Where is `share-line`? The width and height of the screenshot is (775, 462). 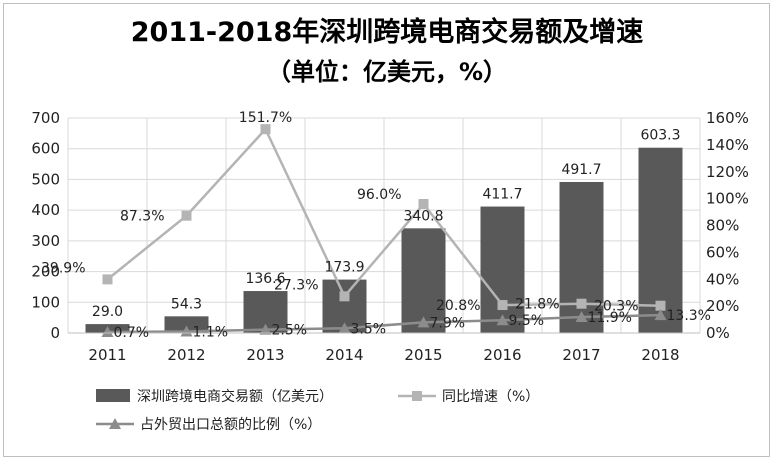
share-line is located at coordinates (384, 323).